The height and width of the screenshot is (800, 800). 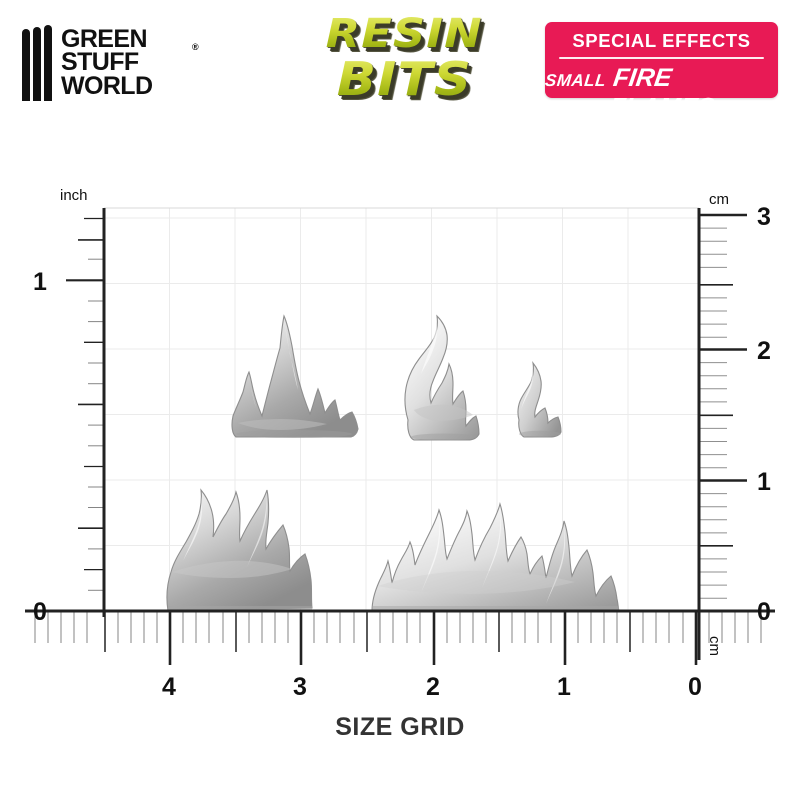 What do you see at coordinates (723, 413) in the screenshot?
I see `ruler-right-cm-ticks` at bounding box center [723, 413].